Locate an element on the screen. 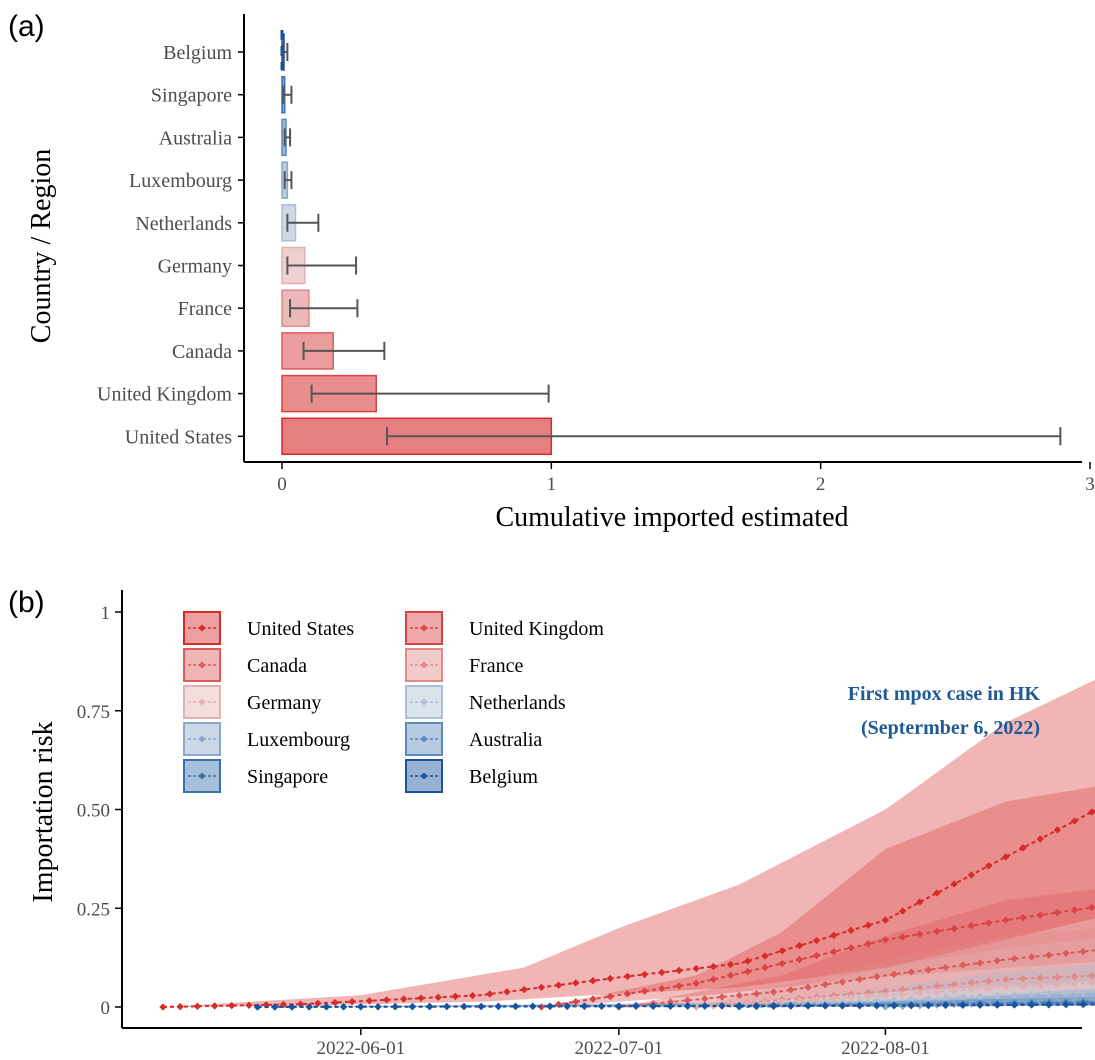  line-united-kingdom is located at coordinates (818, 957).